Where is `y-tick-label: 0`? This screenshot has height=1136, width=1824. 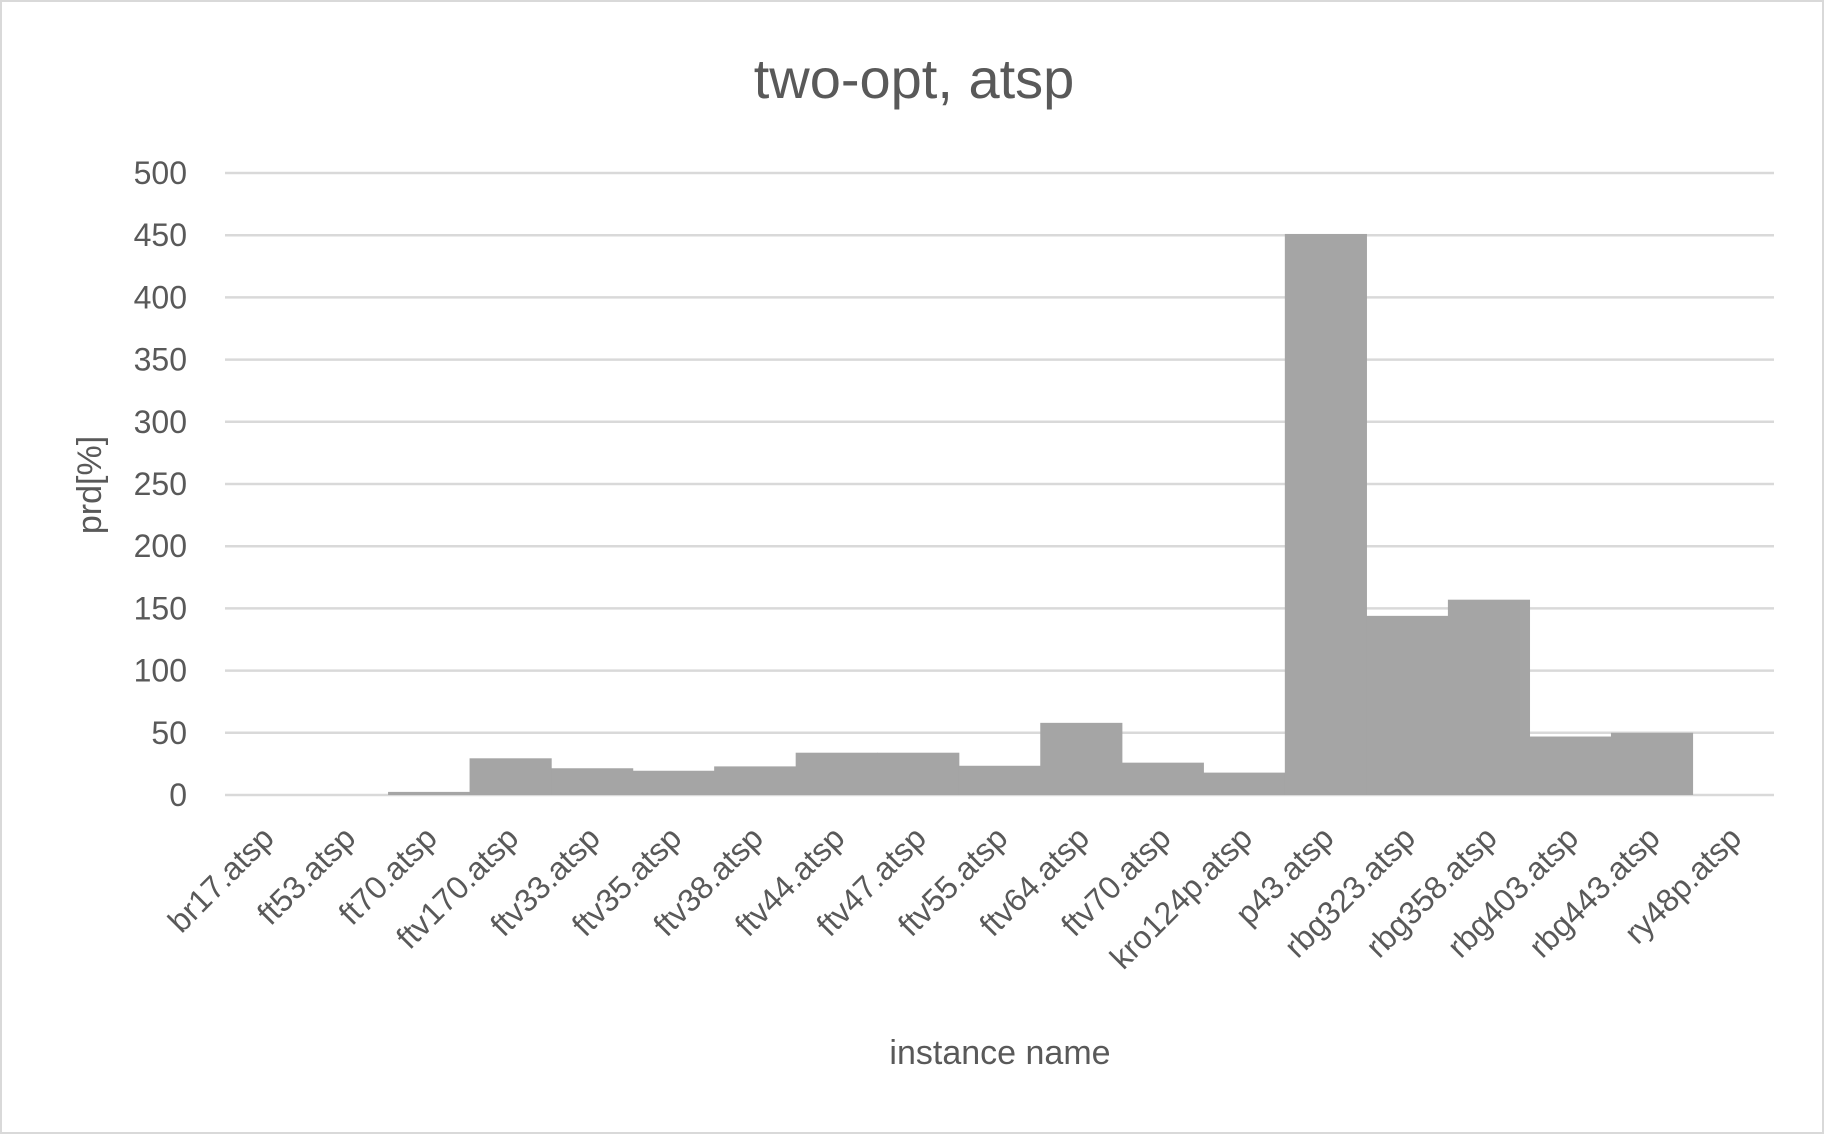 y-tick-label: 0 is located at coordinates (178, 795).